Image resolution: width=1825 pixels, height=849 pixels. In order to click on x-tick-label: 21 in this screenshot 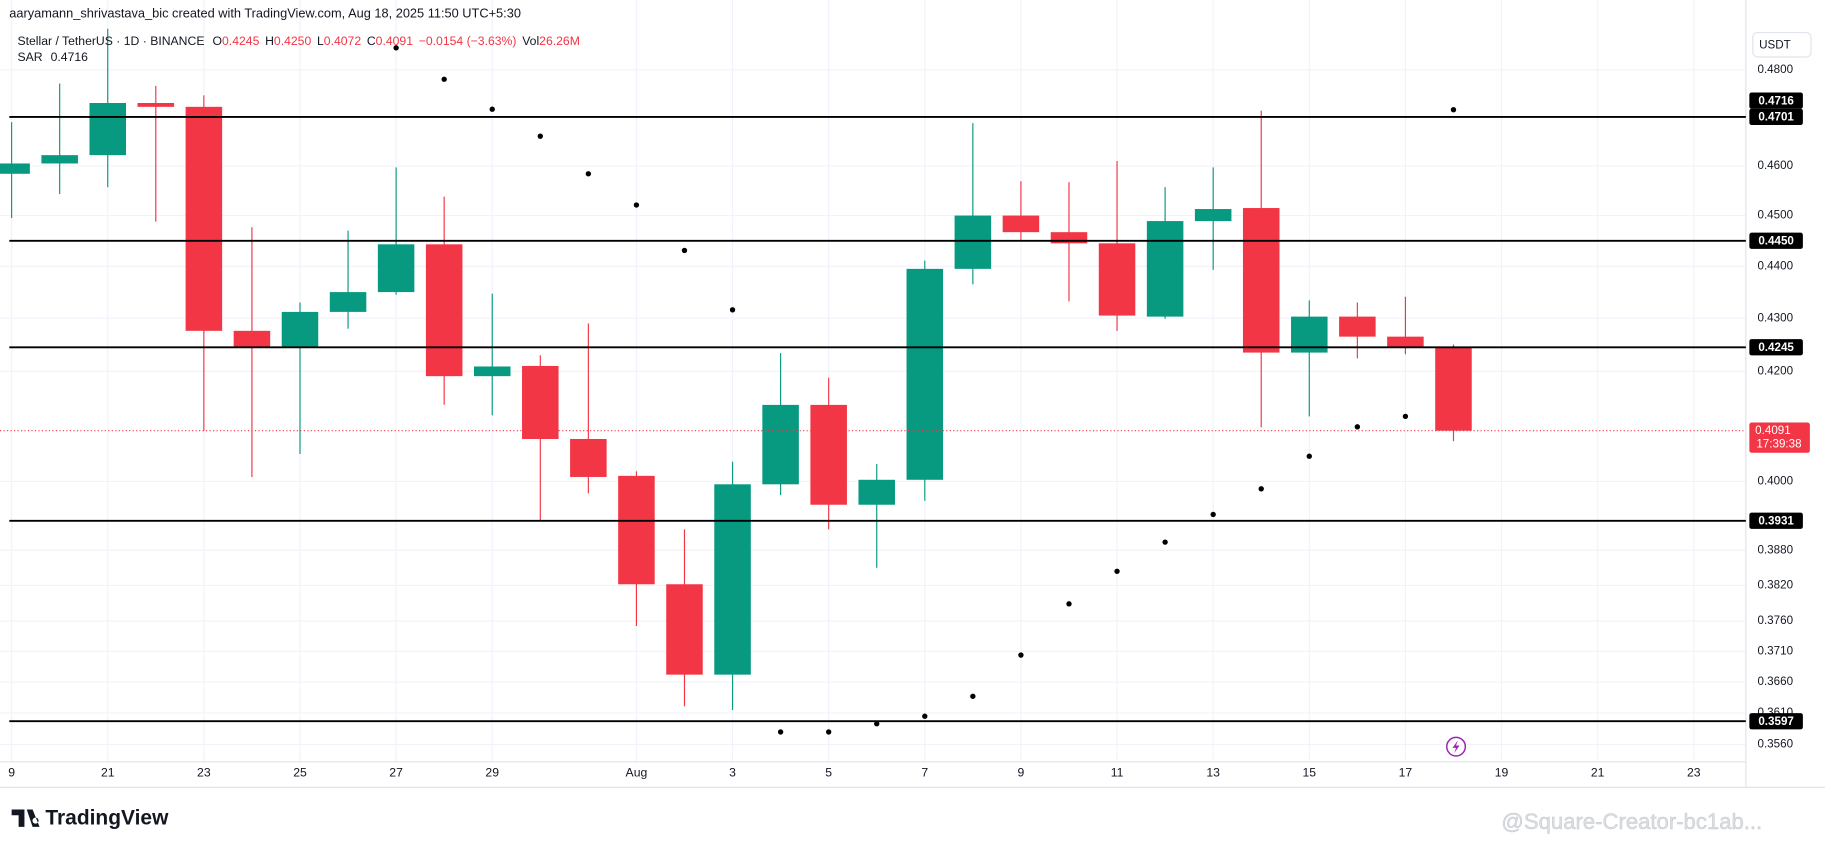, I will do `click(1598, 773)`.